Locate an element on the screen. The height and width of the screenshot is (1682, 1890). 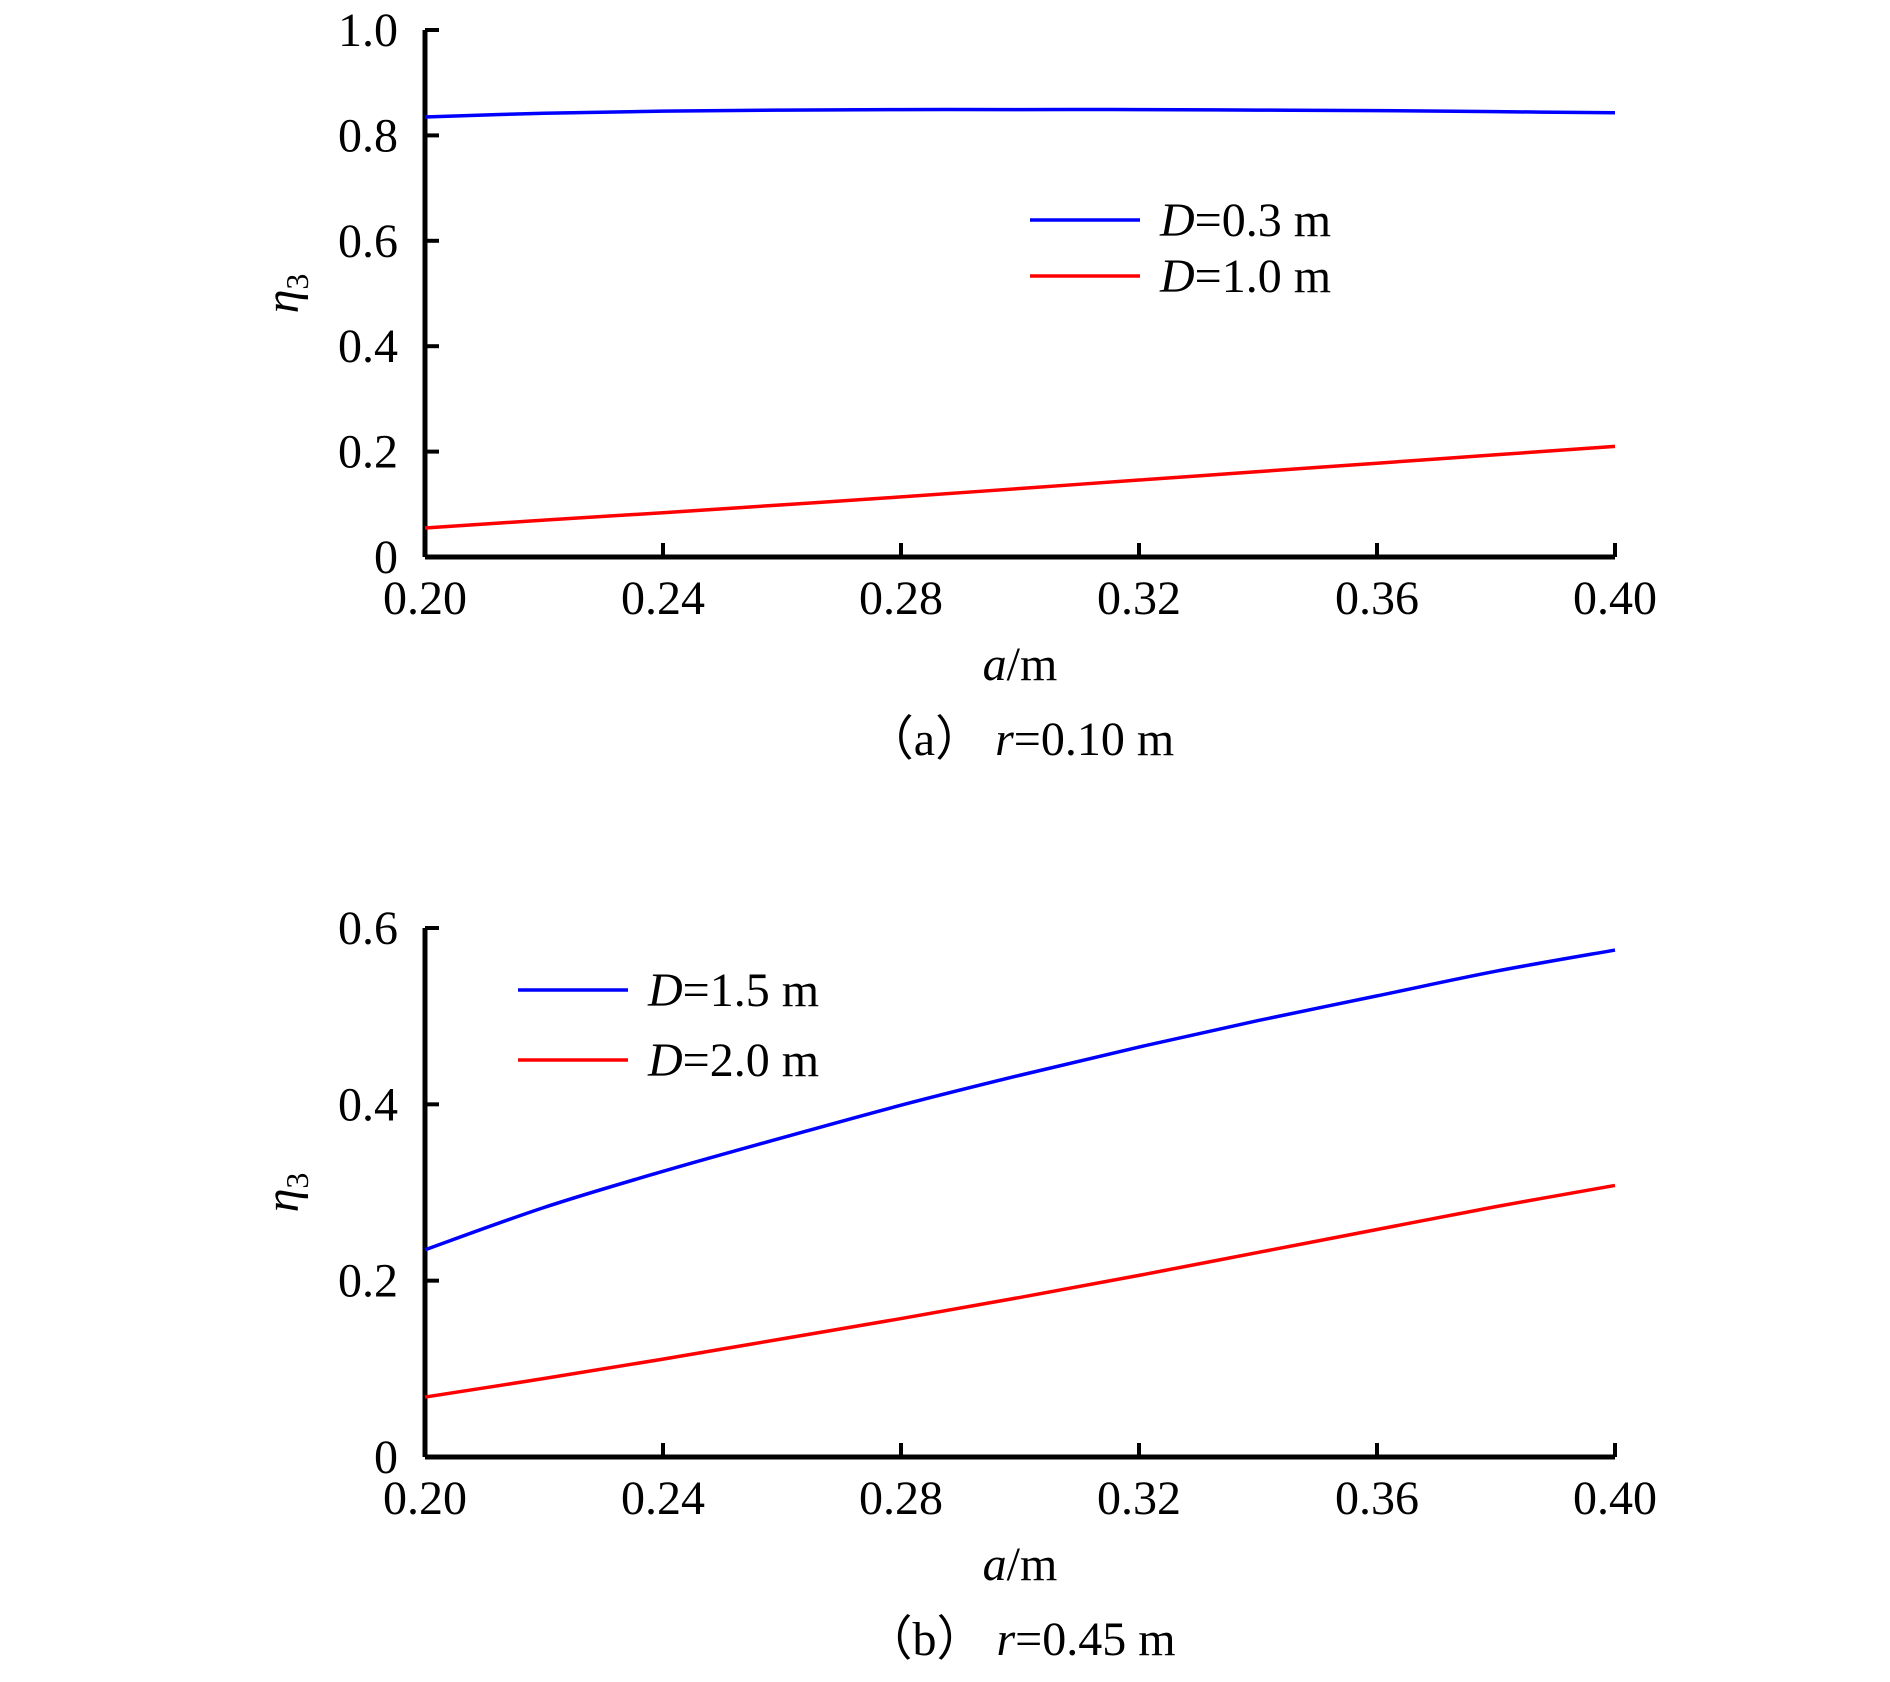
y-tick-label: 0.8 is located at coordinates (368, 135).